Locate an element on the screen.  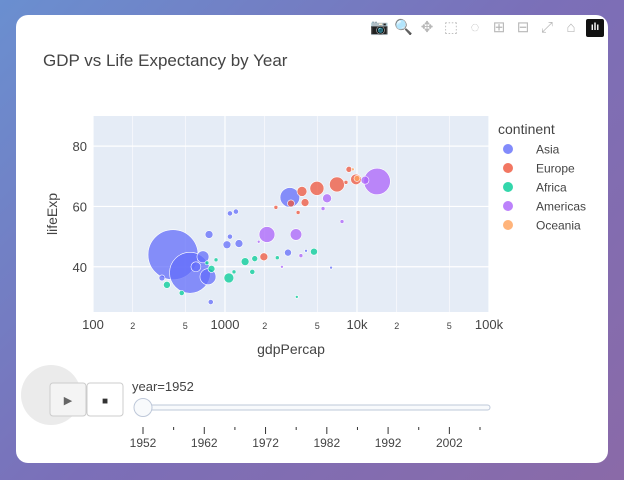
legend-item-asia: Asia is located at coordinates (531, 150).